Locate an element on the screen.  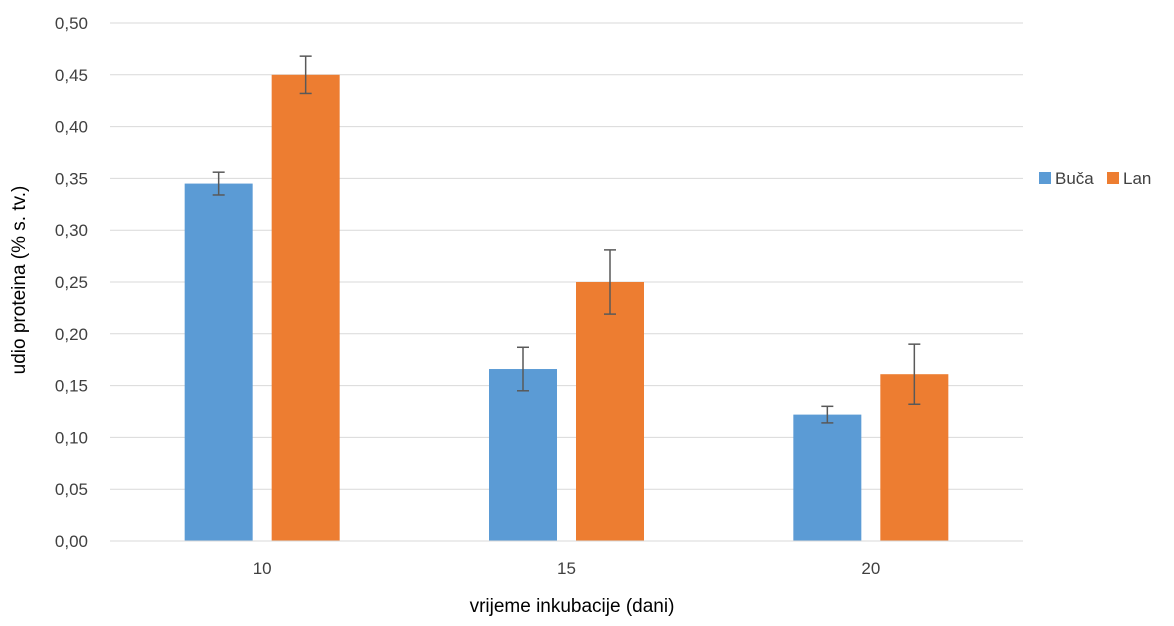
bar-buča-20 is located at coordinates (827, 477).